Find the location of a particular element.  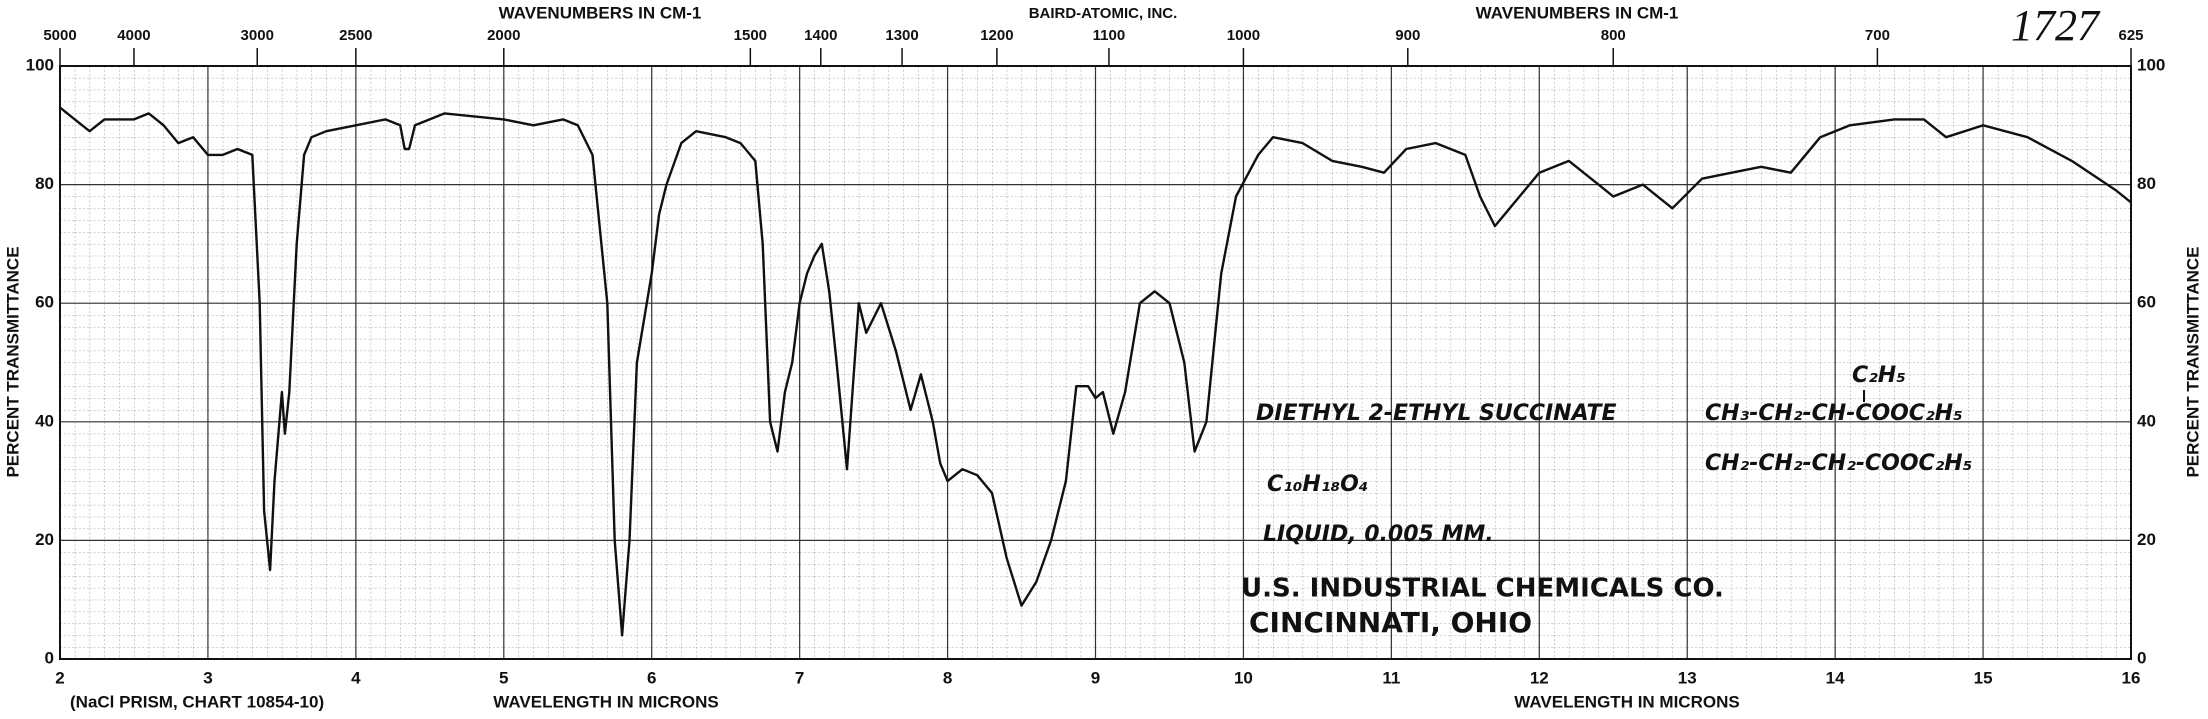

x-tick-label: 6 is located at coordinates (651, 677).